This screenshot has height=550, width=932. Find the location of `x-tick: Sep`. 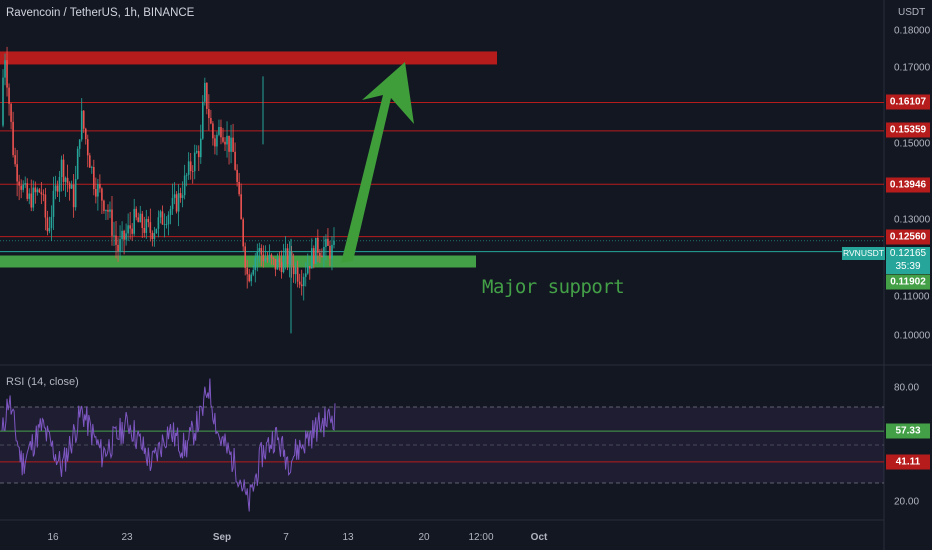

x-tick: Sep is located at coordinates (222, 537).